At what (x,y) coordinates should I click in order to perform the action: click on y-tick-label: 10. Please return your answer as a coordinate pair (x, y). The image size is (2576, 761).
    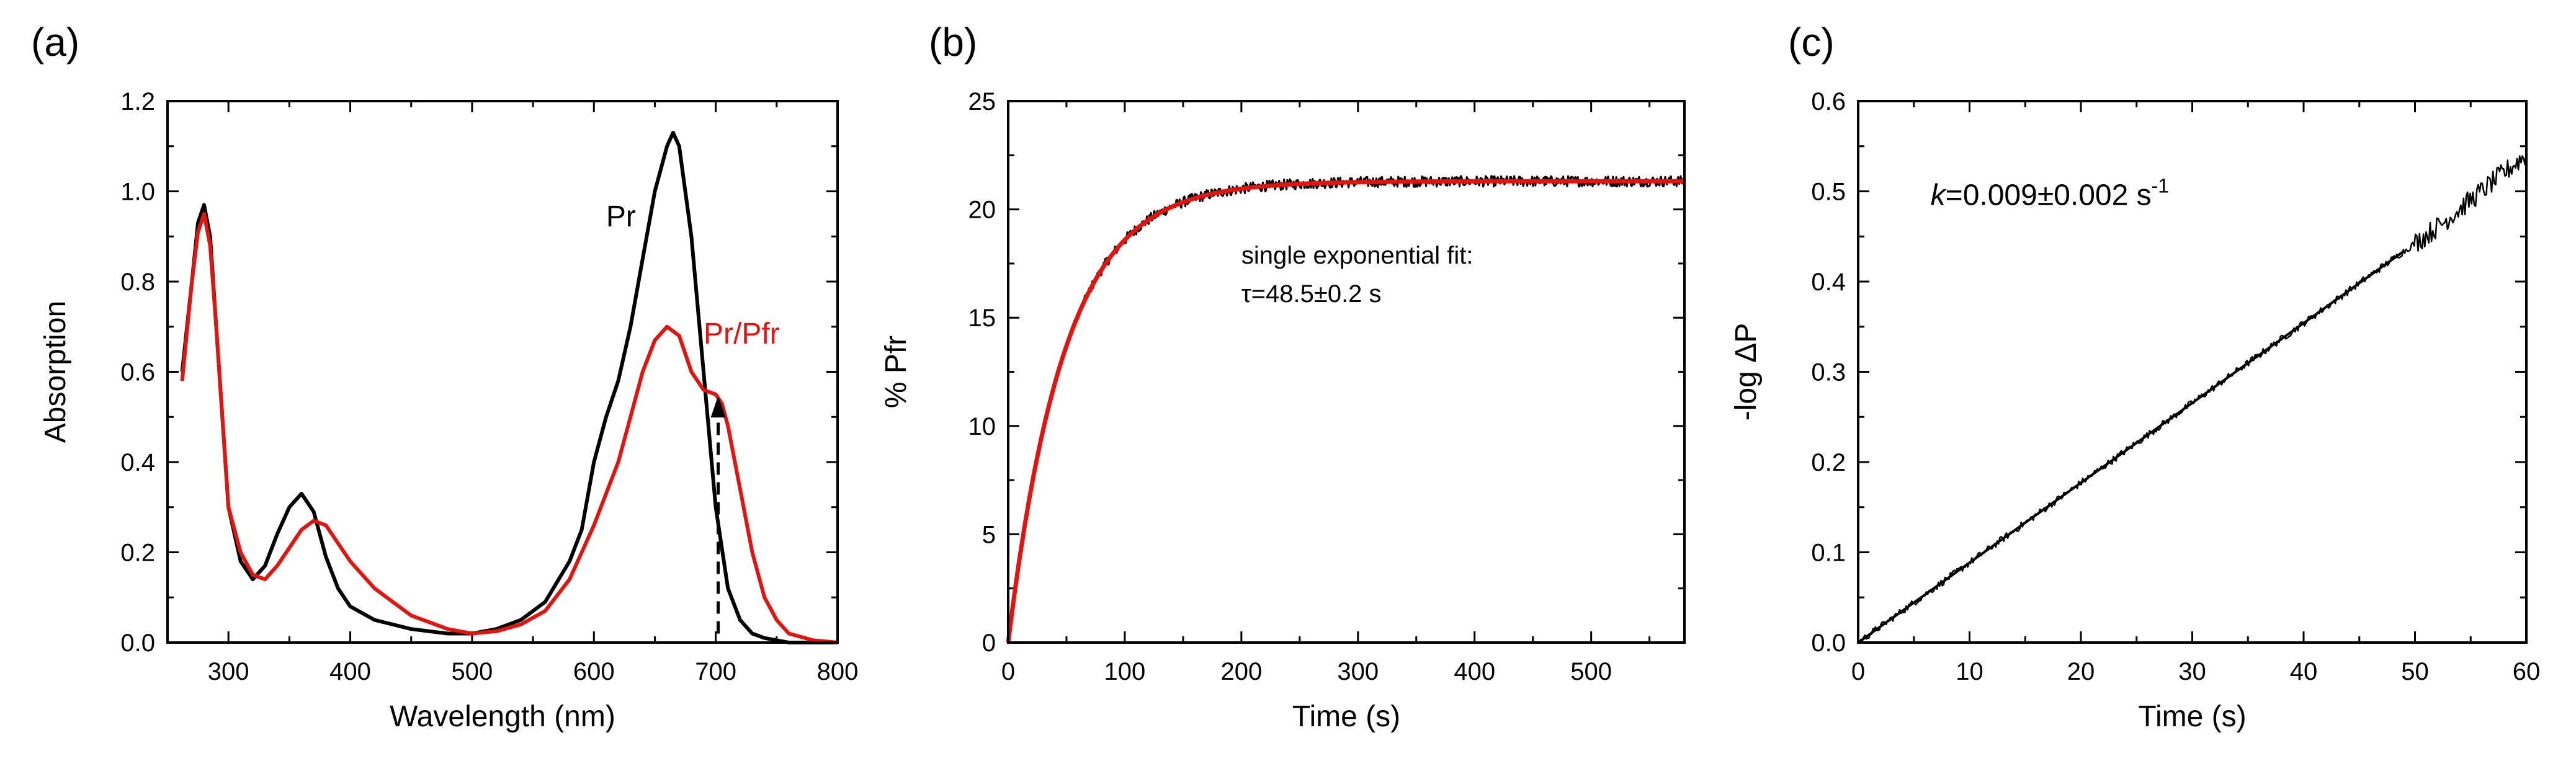
    Looking at the image, I should click on (982, 427).